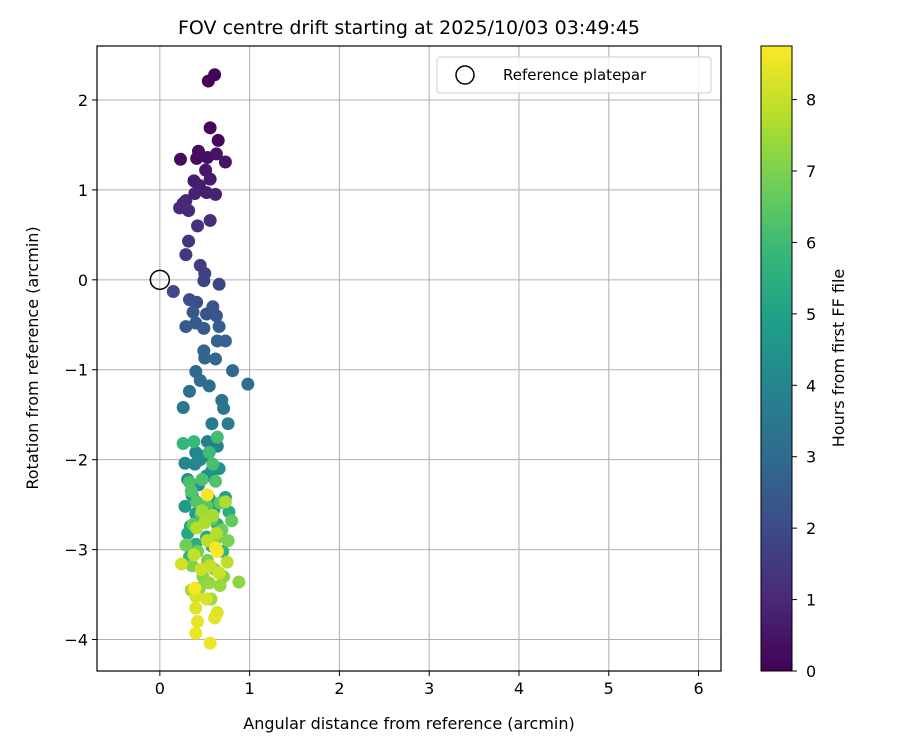 Image resolution: width=900 pixels, height=750 pixels. I want to click on colorbar-tick-label: 8, so click(811, 100).